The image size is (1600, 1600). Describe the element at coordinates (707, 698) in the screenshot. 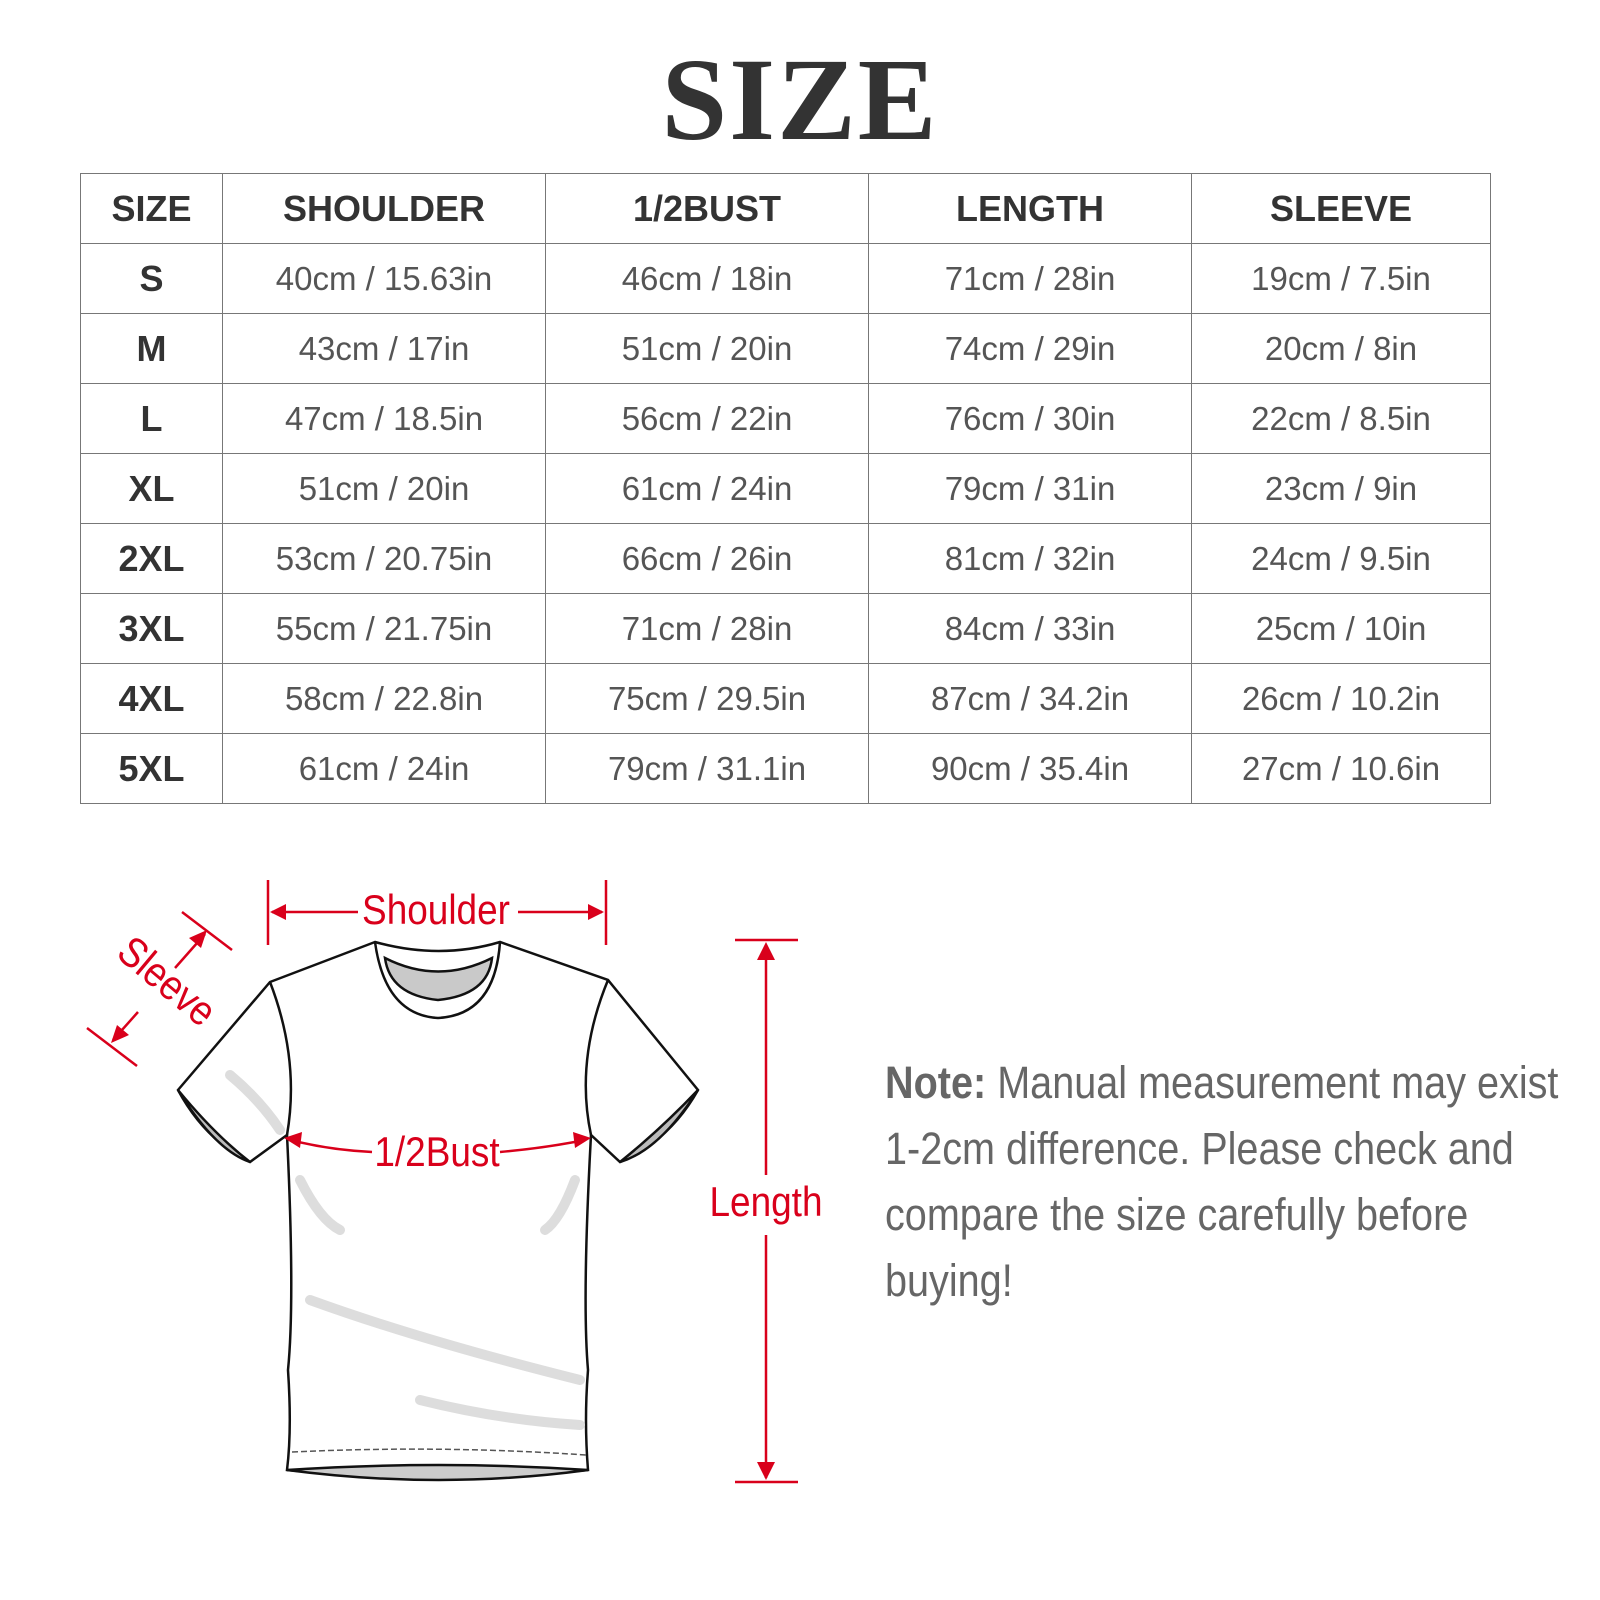

I see `measurement-cell: 75cm / 29.5in` at that location.